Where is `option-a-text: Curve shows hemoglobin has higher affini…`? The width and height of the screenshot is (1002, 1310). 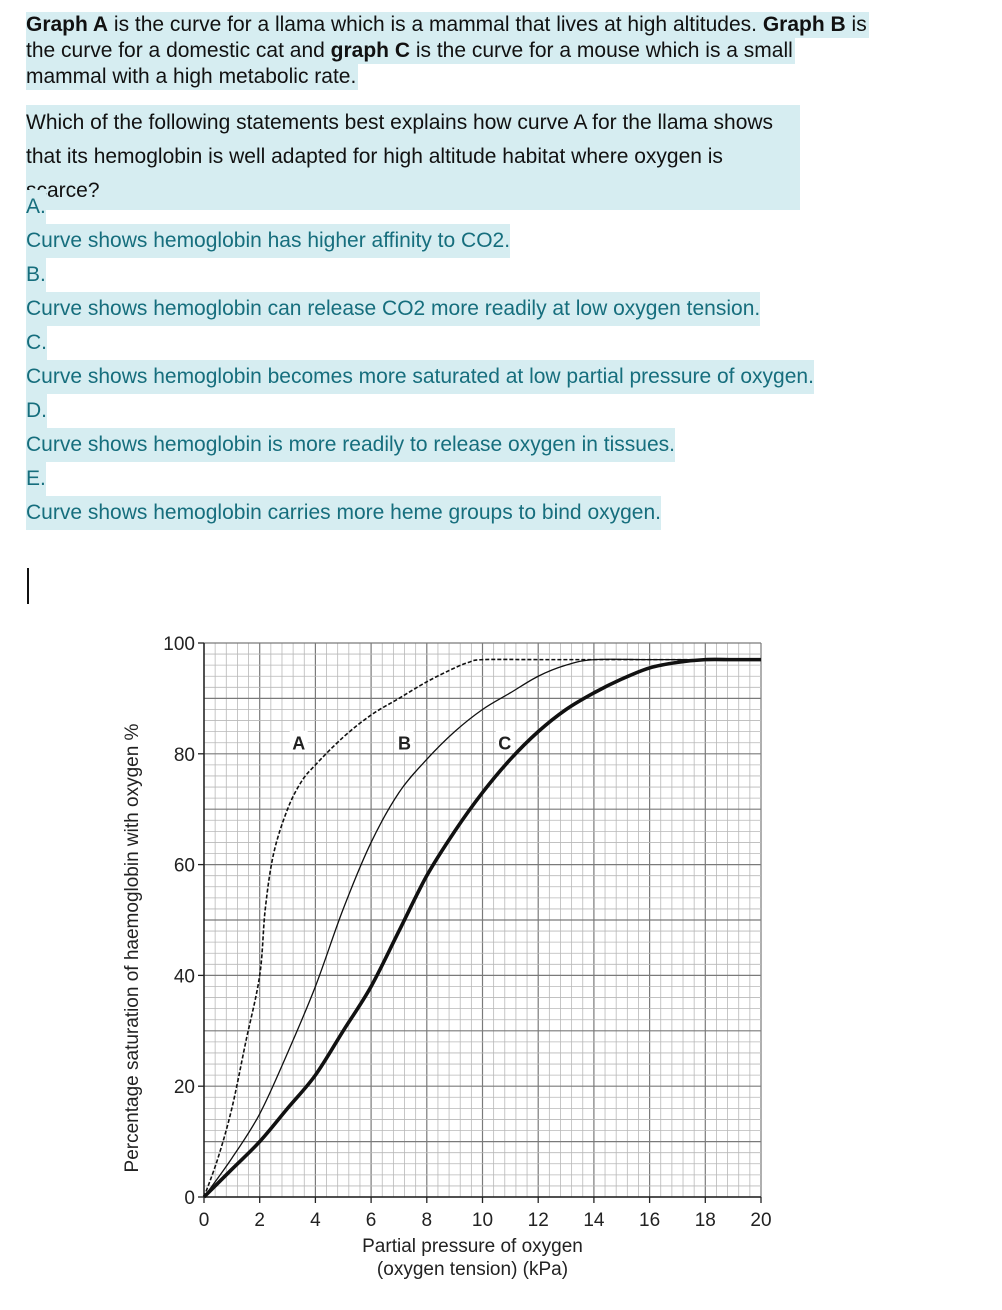 option-a-text: Curve shows hemoglobin has higher affini… is located at coordinates (268, 241).